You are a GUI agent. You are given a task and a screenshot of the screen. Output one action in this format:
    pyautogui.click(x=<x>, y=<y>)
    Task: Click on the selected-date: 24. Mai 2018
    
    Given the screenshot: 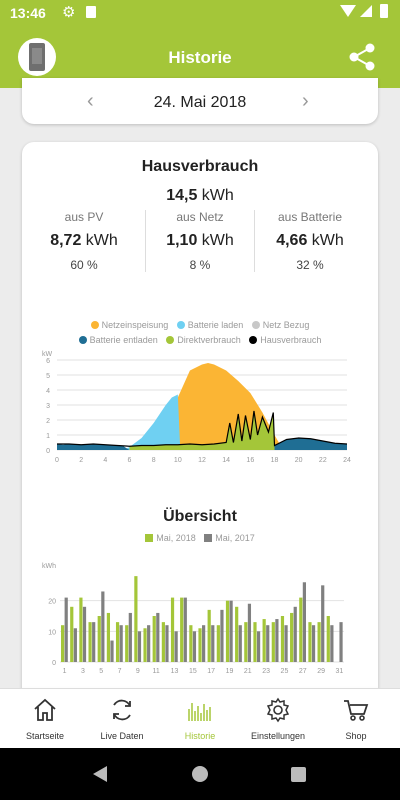 What is the action you would take?
    pyautogui.click(x=200, y=102)
    